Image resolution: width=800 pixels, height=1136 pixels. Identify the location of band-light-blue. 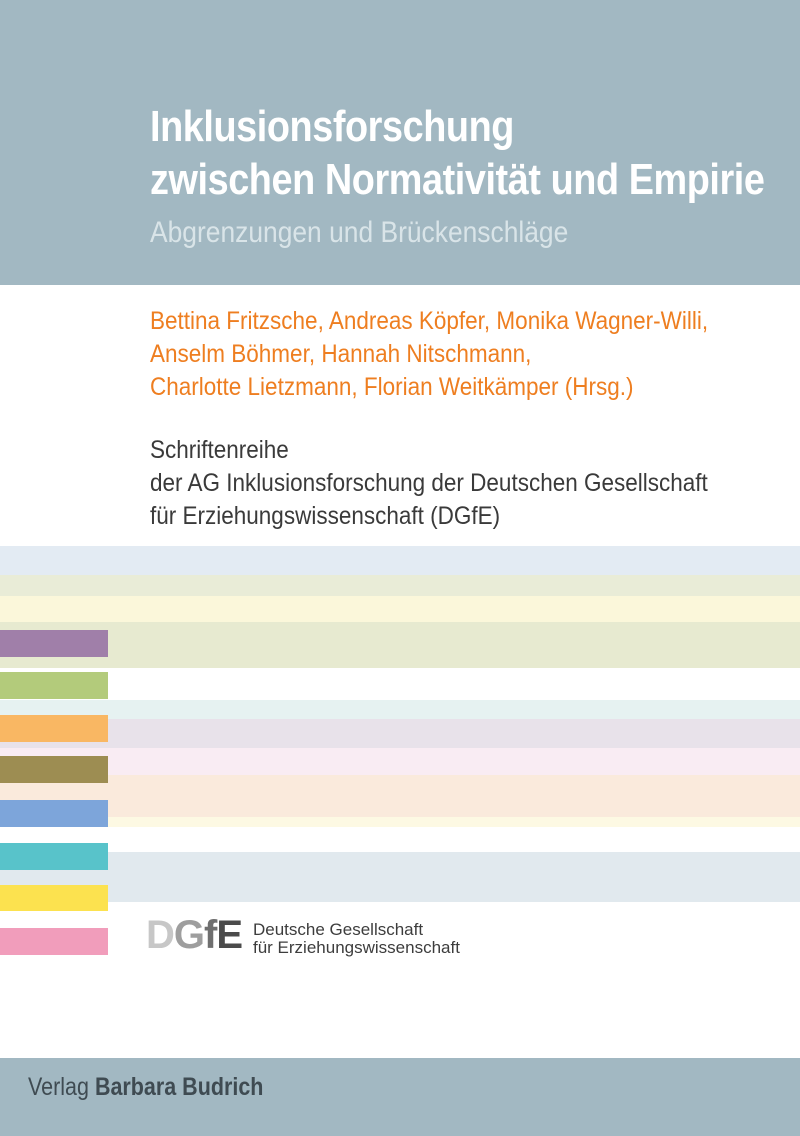
(400, 560).